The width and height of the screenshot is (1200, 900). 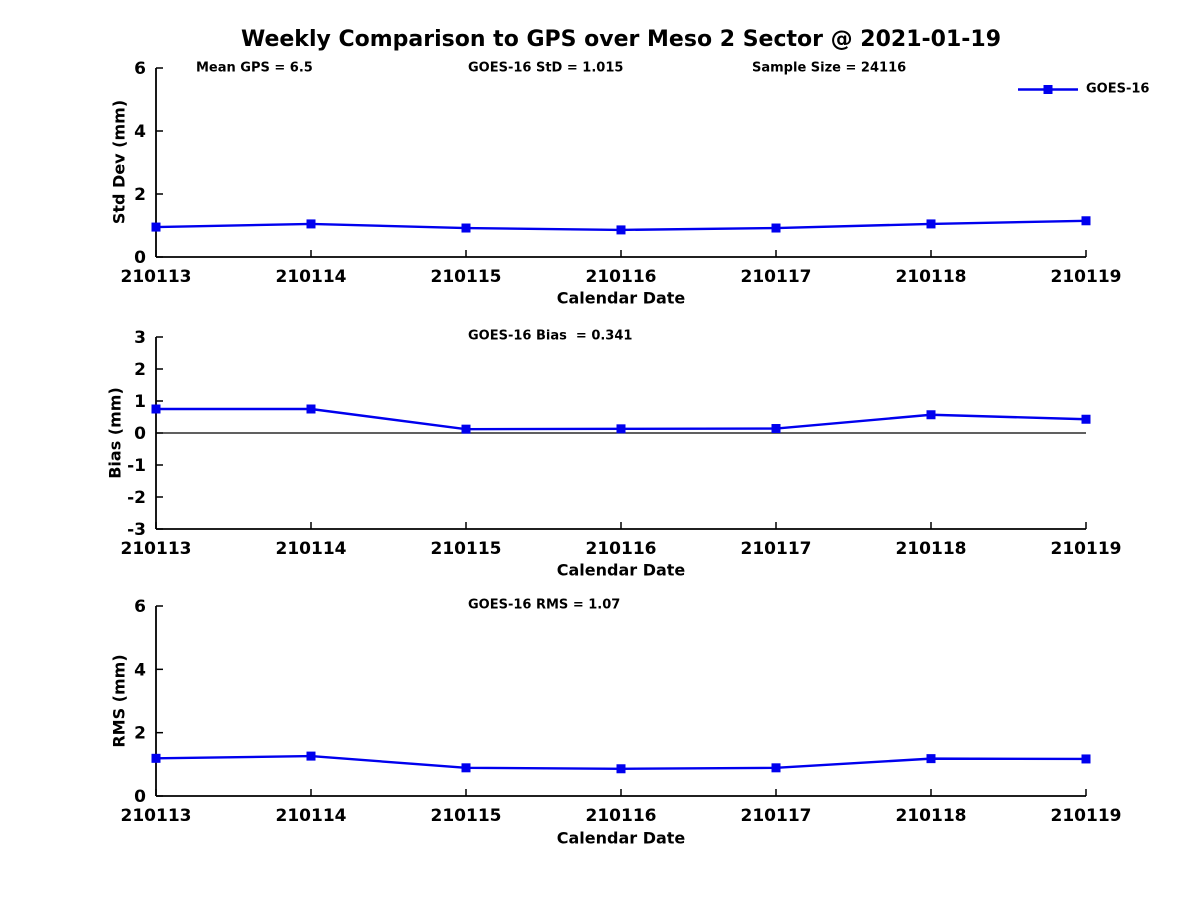 What do you see at coordinates (136, 498) in the screenshot?
I see `y-tick-label: -2` at bounding box center [136, 498].